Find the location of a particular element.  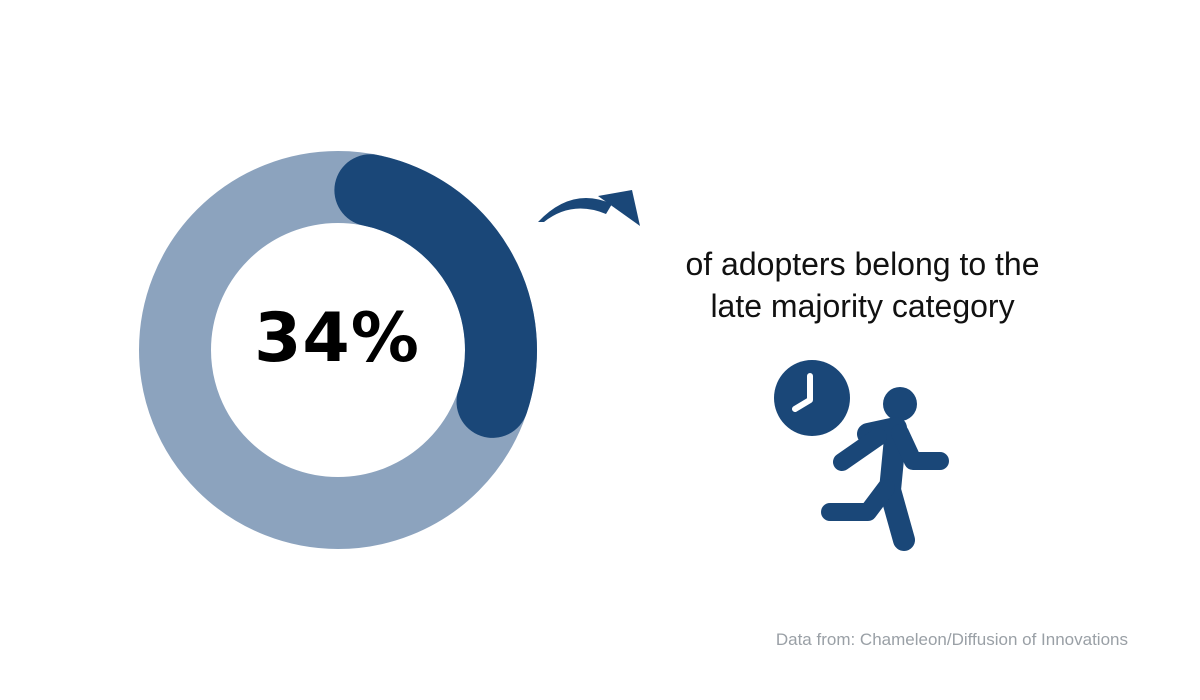

running-person-icon is located at coordinates (885, 469).